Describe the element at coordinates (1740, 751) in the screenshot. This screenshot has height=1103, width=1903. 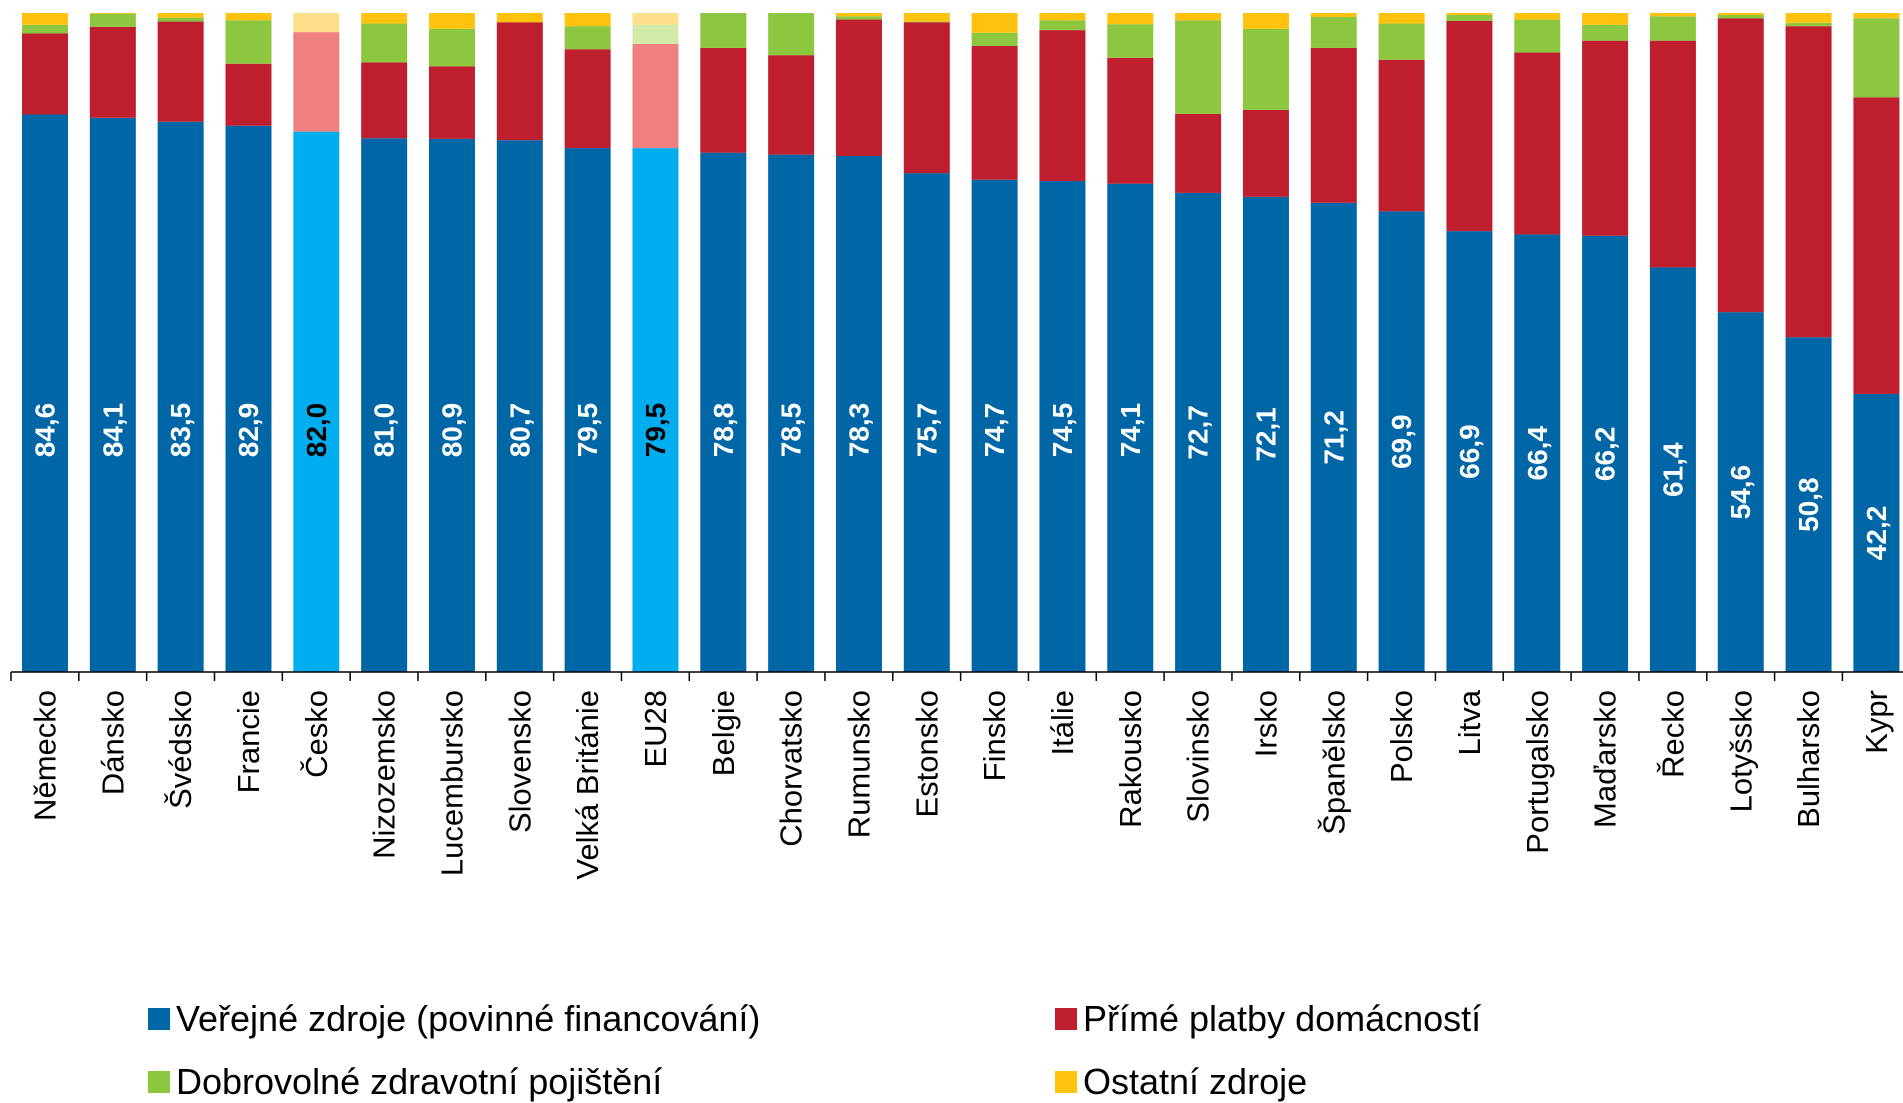
I see `category-label: Lotyšsko` at that location.